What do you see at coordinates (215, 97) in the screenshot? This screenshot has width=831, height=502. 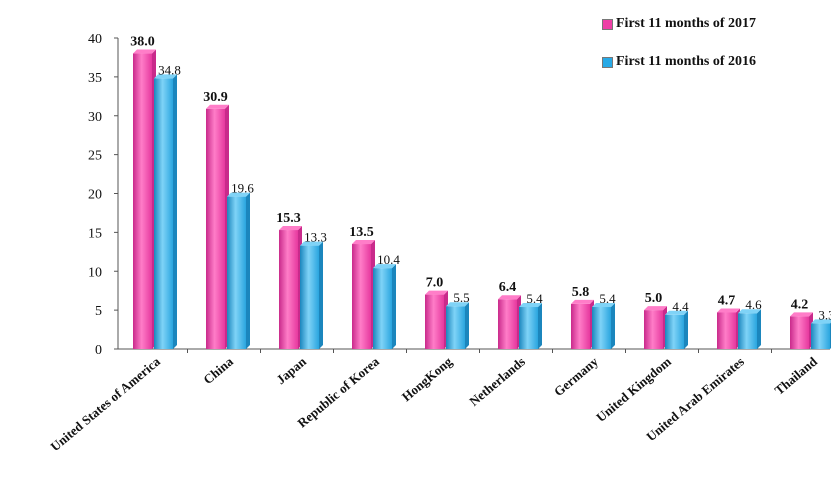 I see `data-label-2017: 30.9` at bounding box center [215, 97].